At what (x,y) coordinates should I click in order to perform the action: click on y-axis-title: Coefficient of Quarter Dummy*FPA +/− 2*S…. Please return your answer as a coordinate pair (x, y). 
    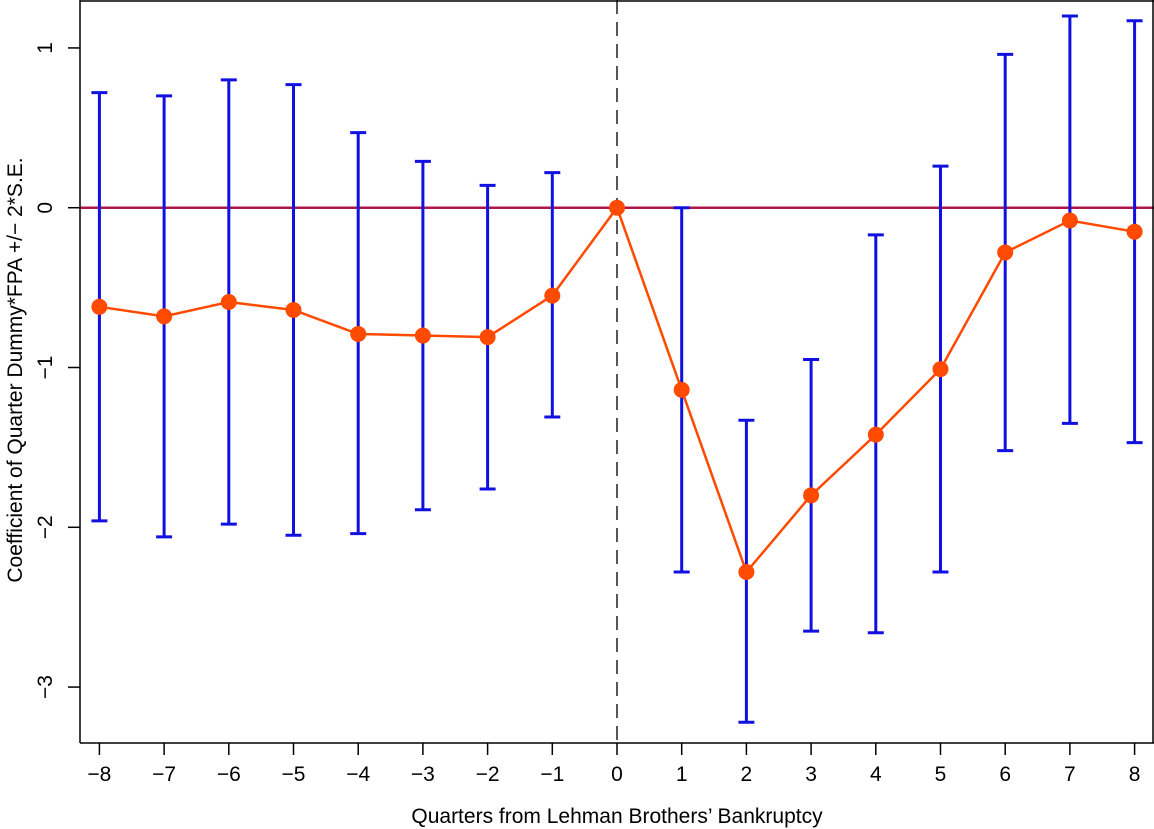
    Looking at the image, I should click on (15, 369).